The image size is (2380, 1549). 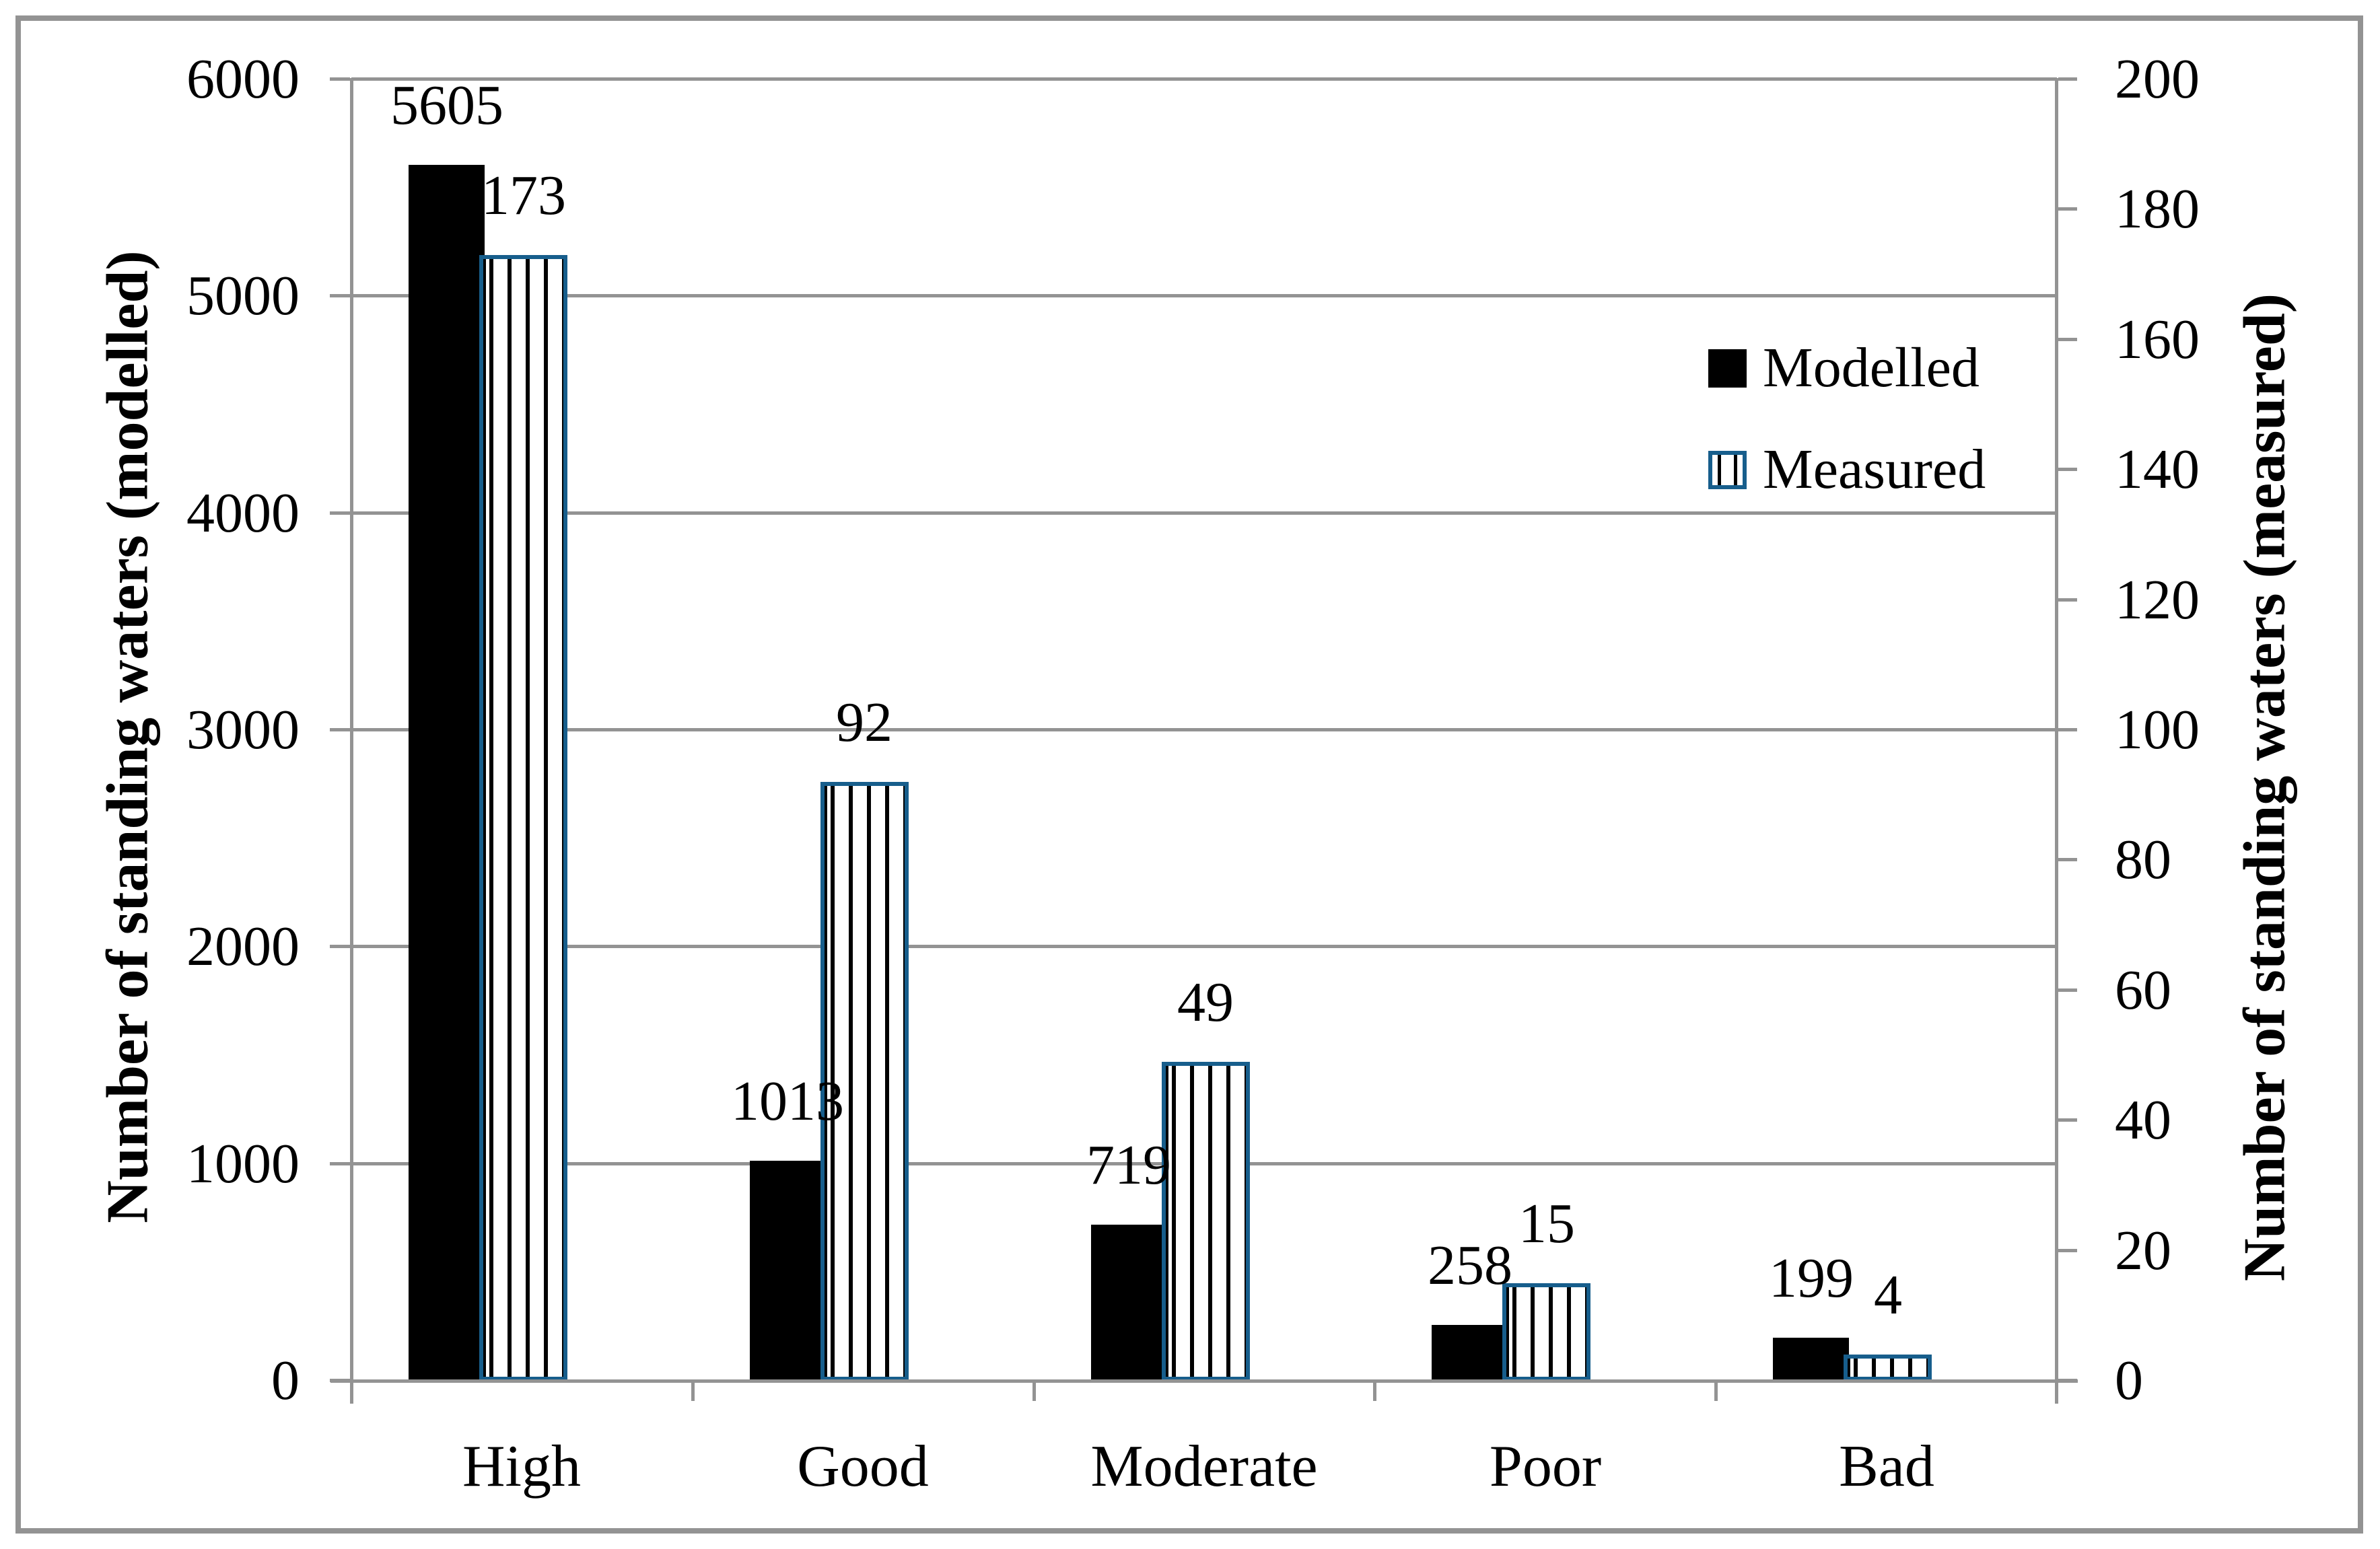 What do you see at coordinates (1811, 1359) in the screenshot?
I see `bar-modelled-bad` at bounding box center [1811, 1359].